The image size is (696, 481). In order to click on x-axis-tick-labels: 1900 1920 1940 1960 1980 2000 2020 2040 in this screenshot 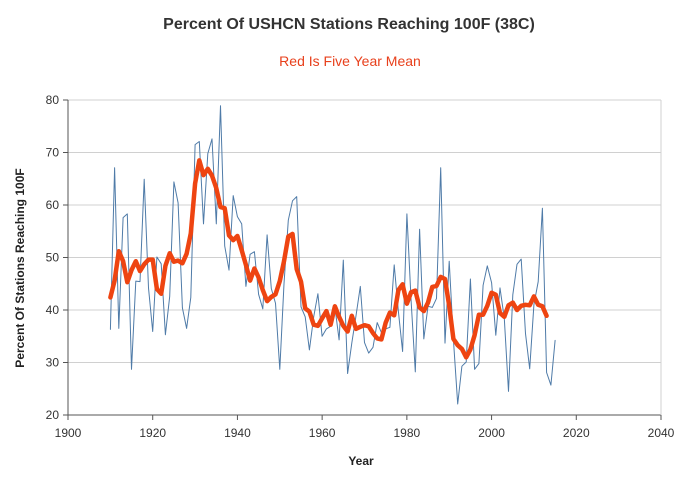, I will do `click(365, 433)`.